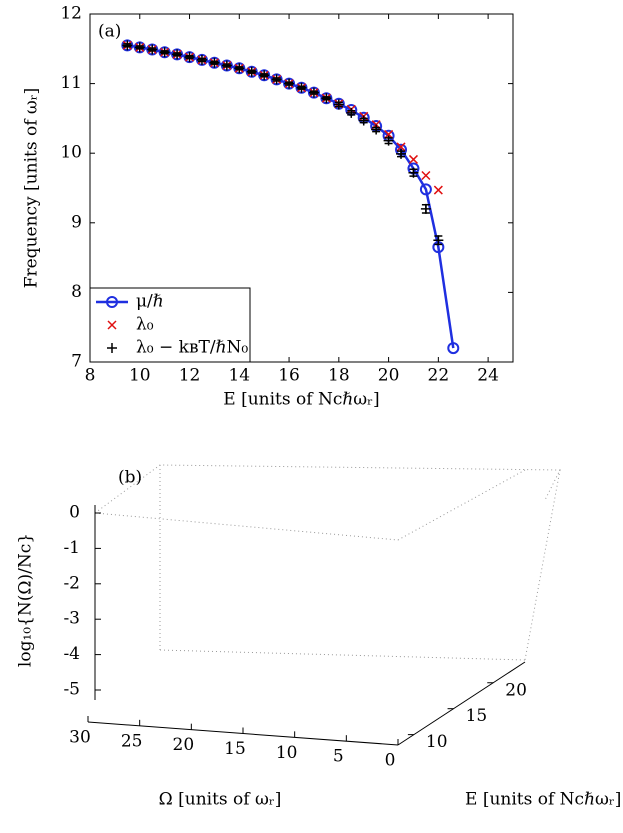  Describe the element at coordinates (130, 478) in the screenshot. I see `panel-label: (b)` at that location.